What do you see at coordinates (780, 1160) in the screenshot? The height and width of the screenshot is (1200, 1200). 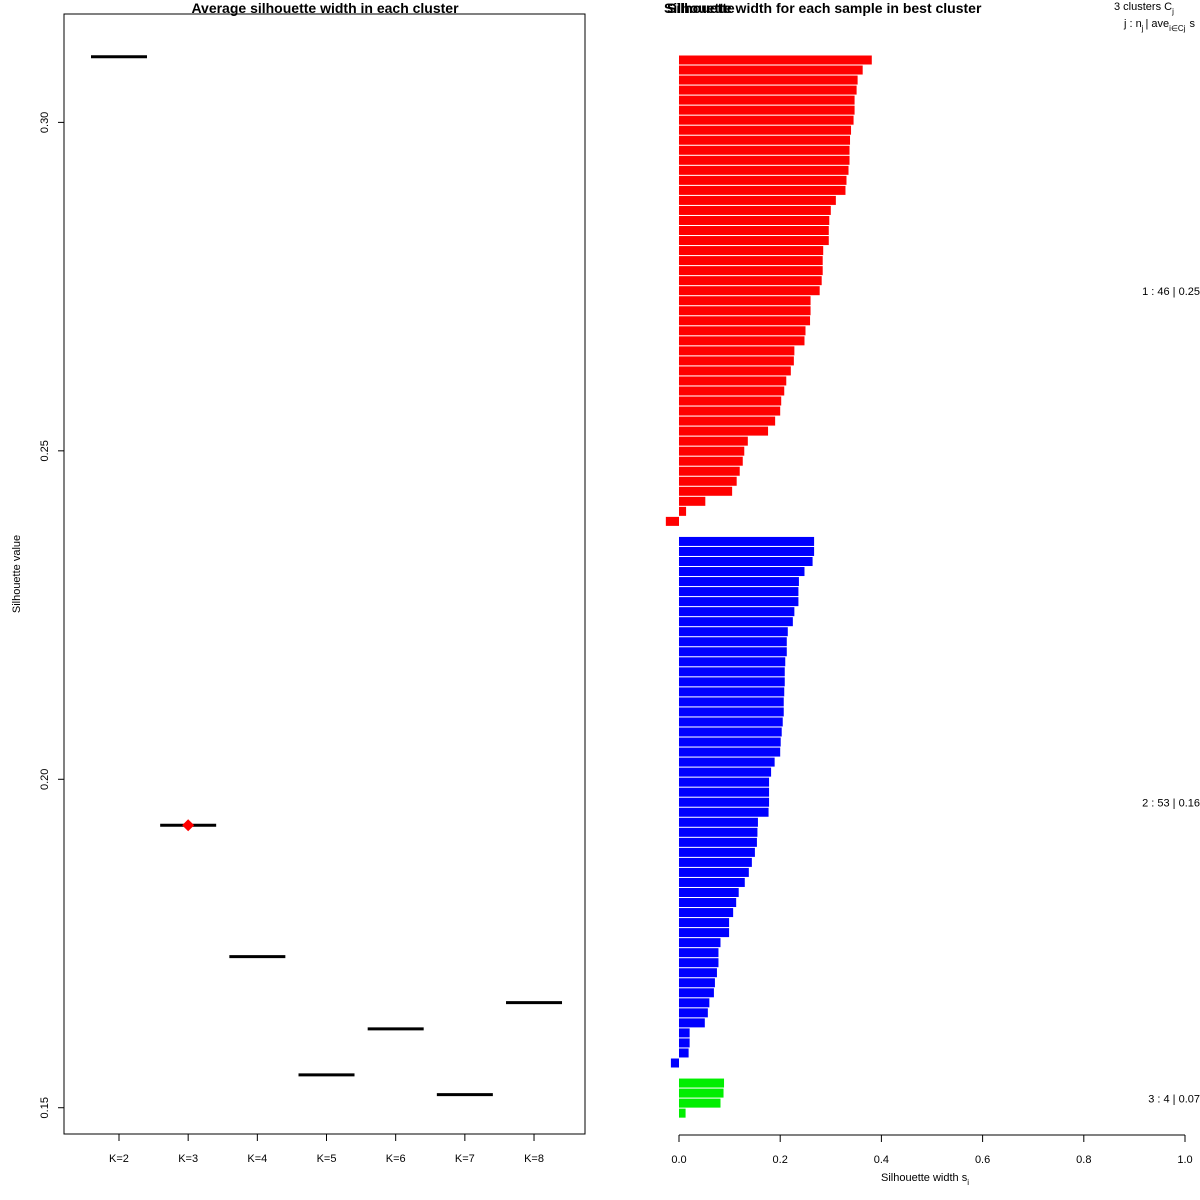 I see `right-x-tick-label: 0.2` at bounding box center [780, 1160].